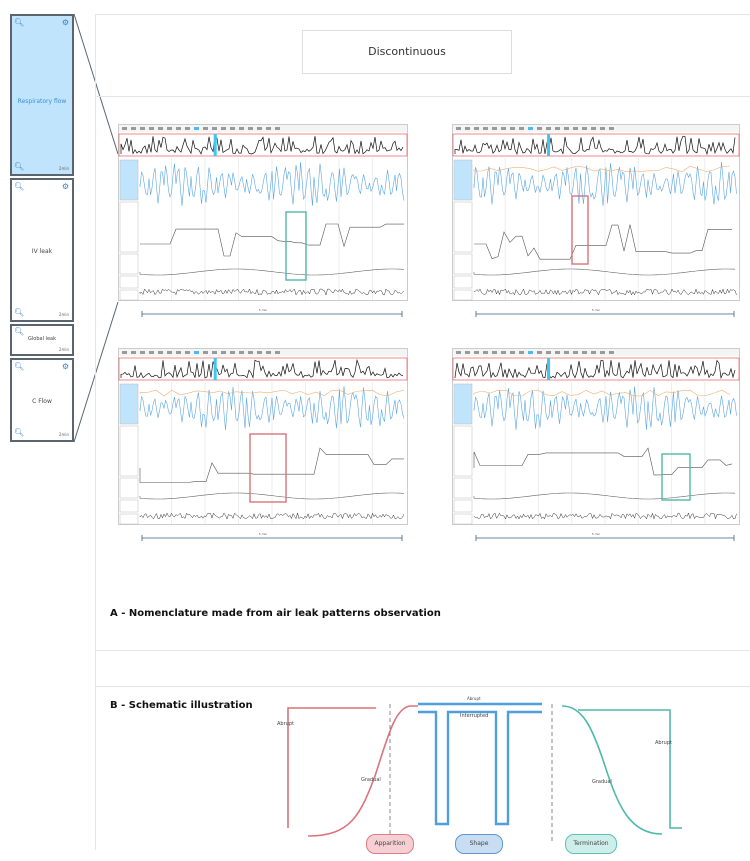 Image resolution: width=750 pixels, height=861 pixels. I want to click on abrupt-termination-line, so click(630, 769).